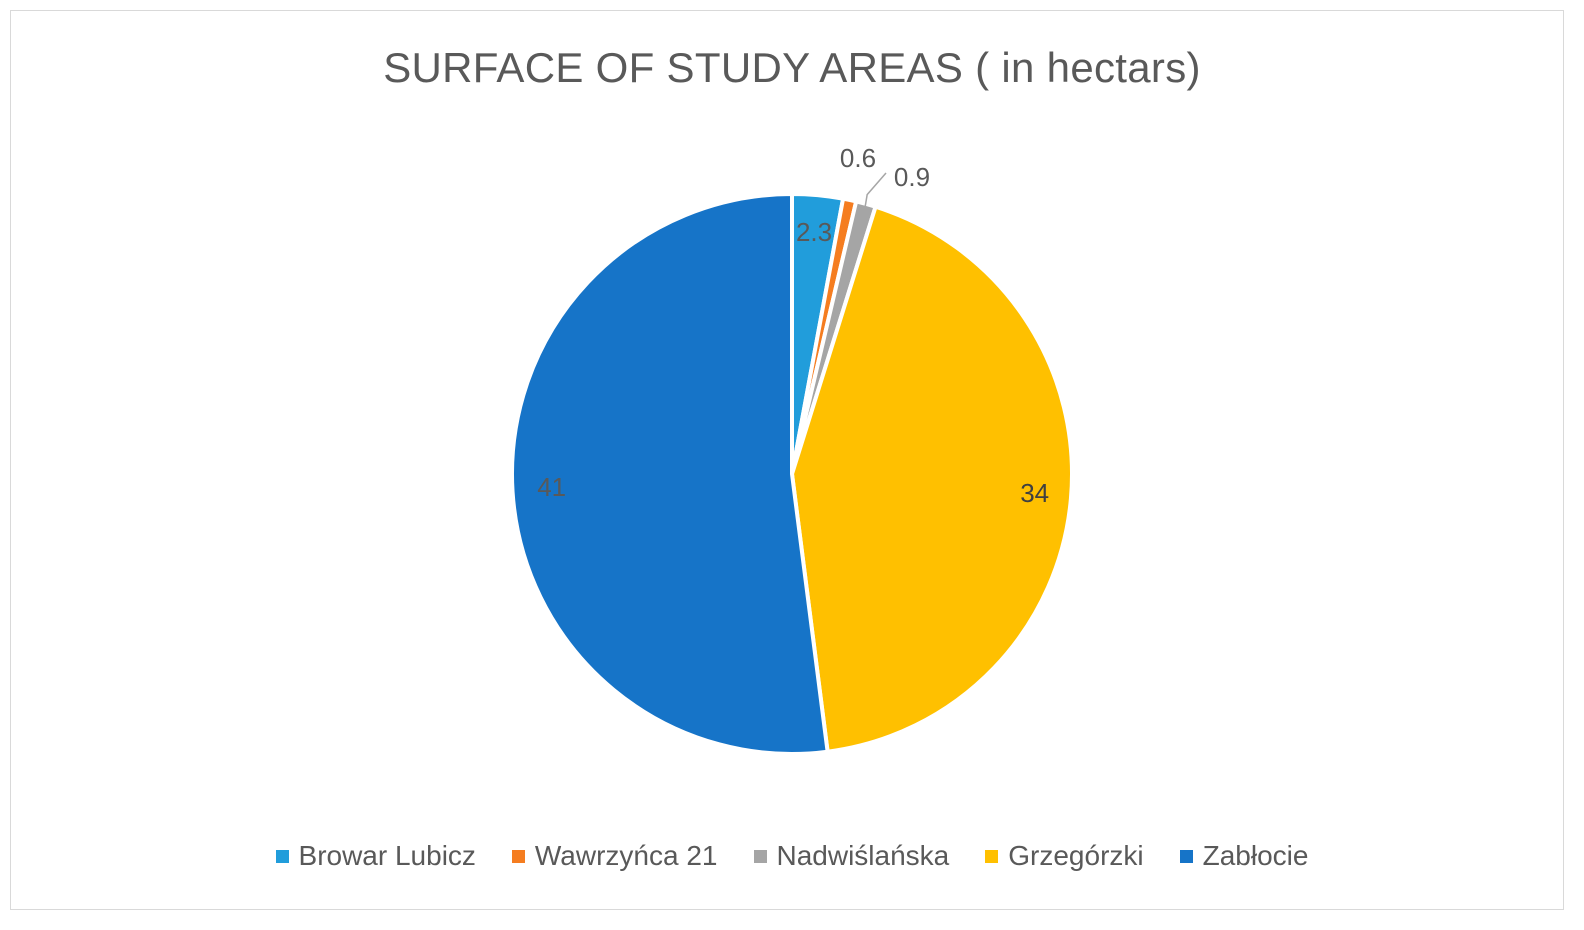  What do you see at coordinates (1255, 855) in the screenshot?
I see `legend-label: Zabłocie` at bounding box center [1255, 855].